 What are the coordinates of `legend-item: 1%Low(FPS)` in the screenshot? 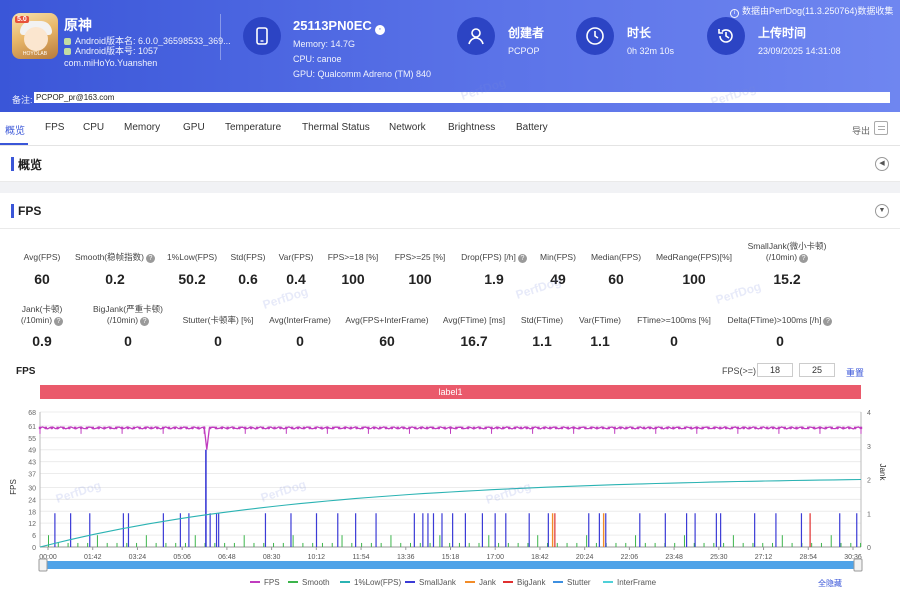 It's located at (370, 582).